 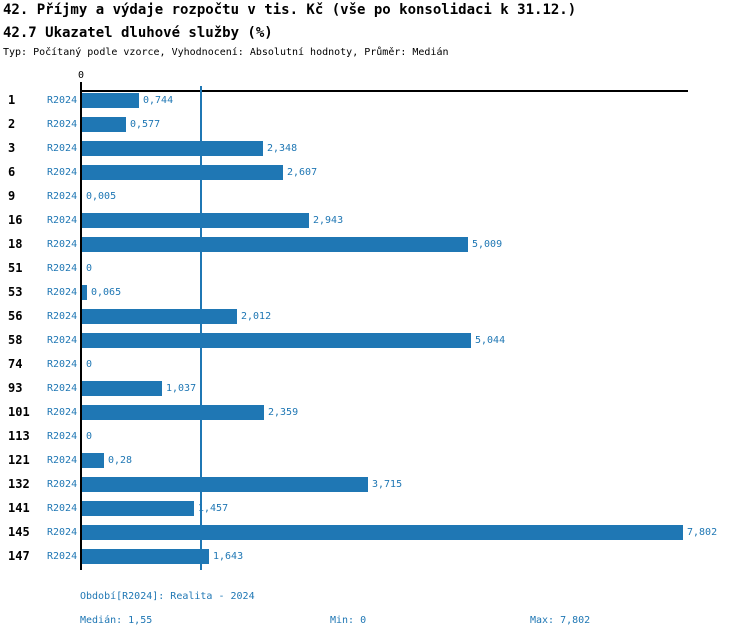 I want to click on footer-min: Min: 0, so click(x=348, y=620).